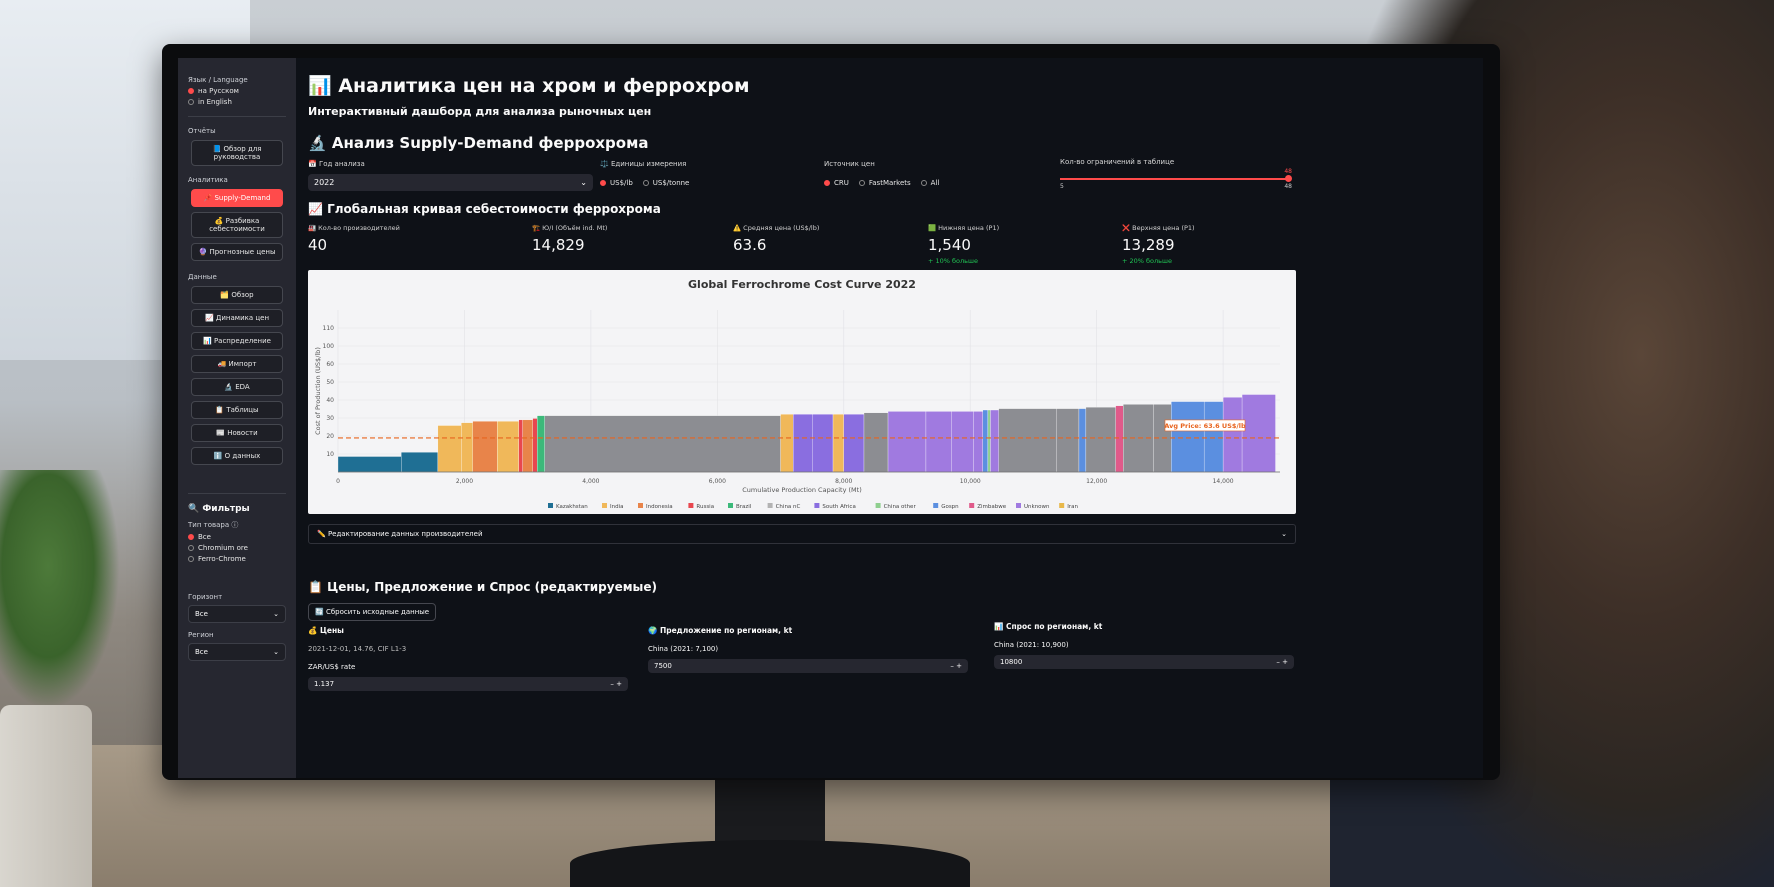 This screenshot has height=887, width=1774. Describe the element at coordinates (1288, 171) in the screenshot. I see `slider-value: 48` at that location.